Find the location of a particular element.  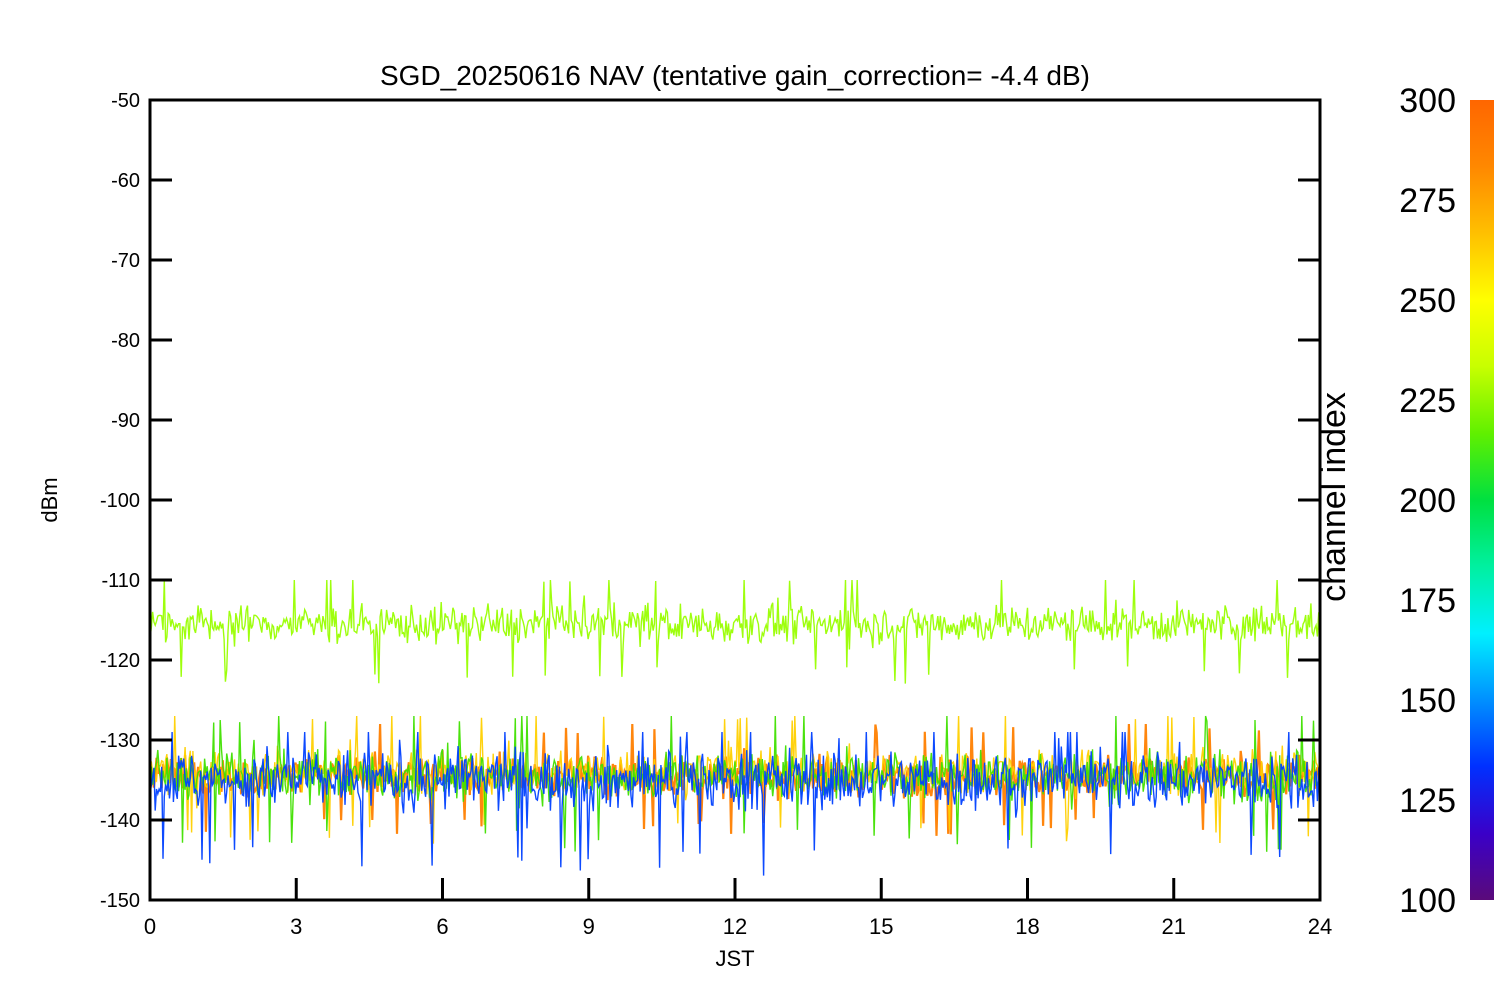

y-tick-label: -80 is located at coordinates (125, 341).